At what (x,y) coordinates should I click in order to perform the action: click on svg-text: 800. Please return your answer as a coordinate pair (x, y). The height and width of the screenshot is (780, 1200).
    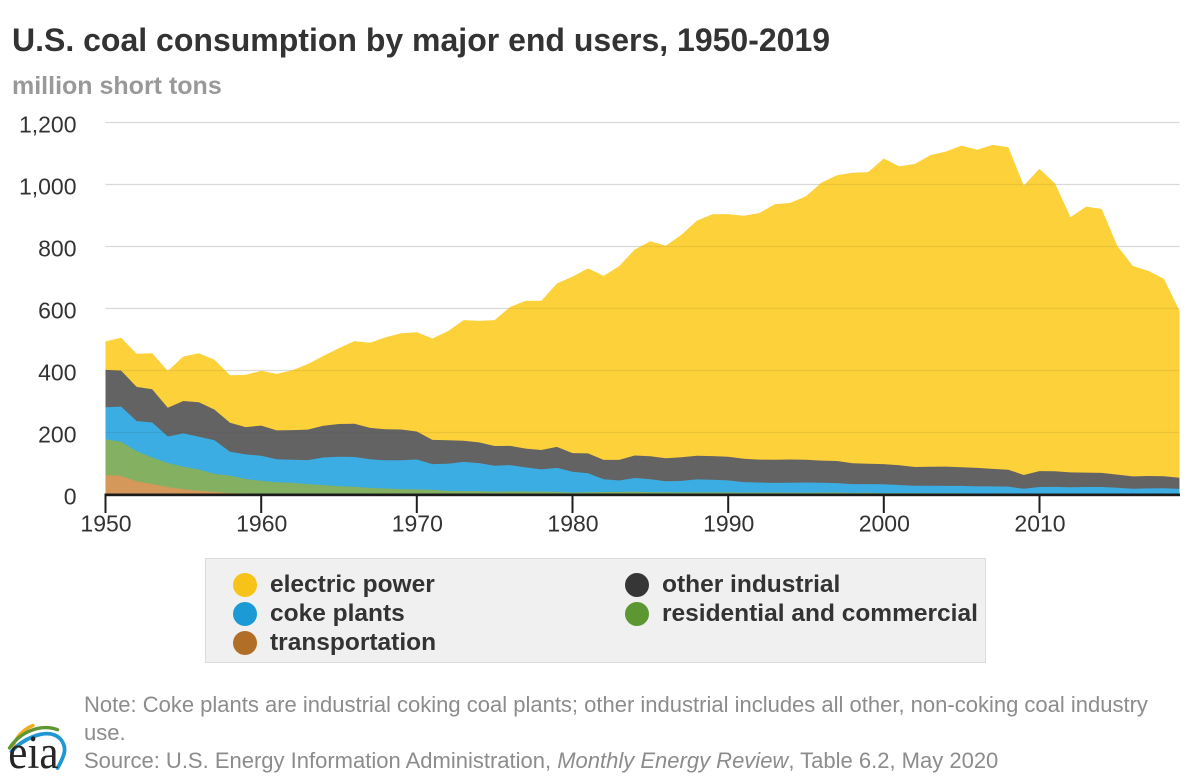
    Looking at the image, I should click on (57, 248).